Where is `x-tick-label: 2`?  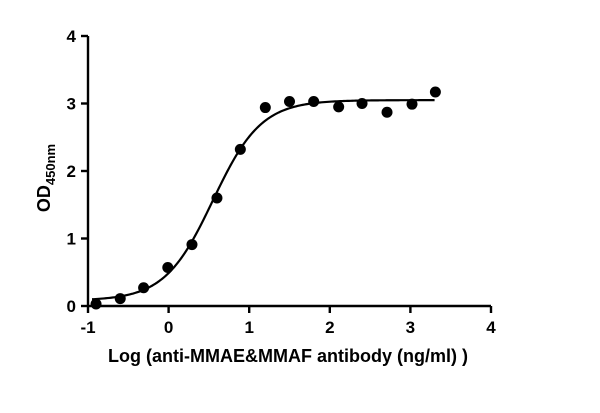
x-tick-label: 2 is located at coordinates (329, 327).